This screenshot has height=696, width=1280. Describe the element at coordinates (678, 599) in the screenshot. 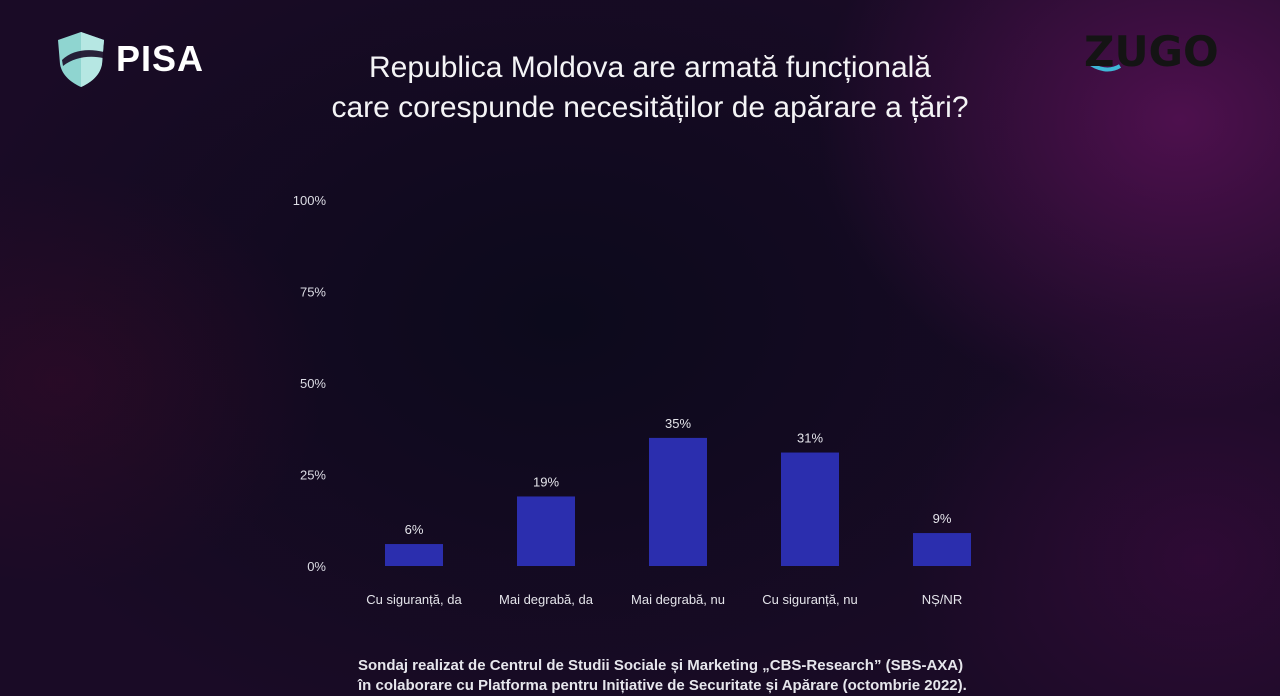

I see `x-tick-label: Mai degrabă, nu` at that location.